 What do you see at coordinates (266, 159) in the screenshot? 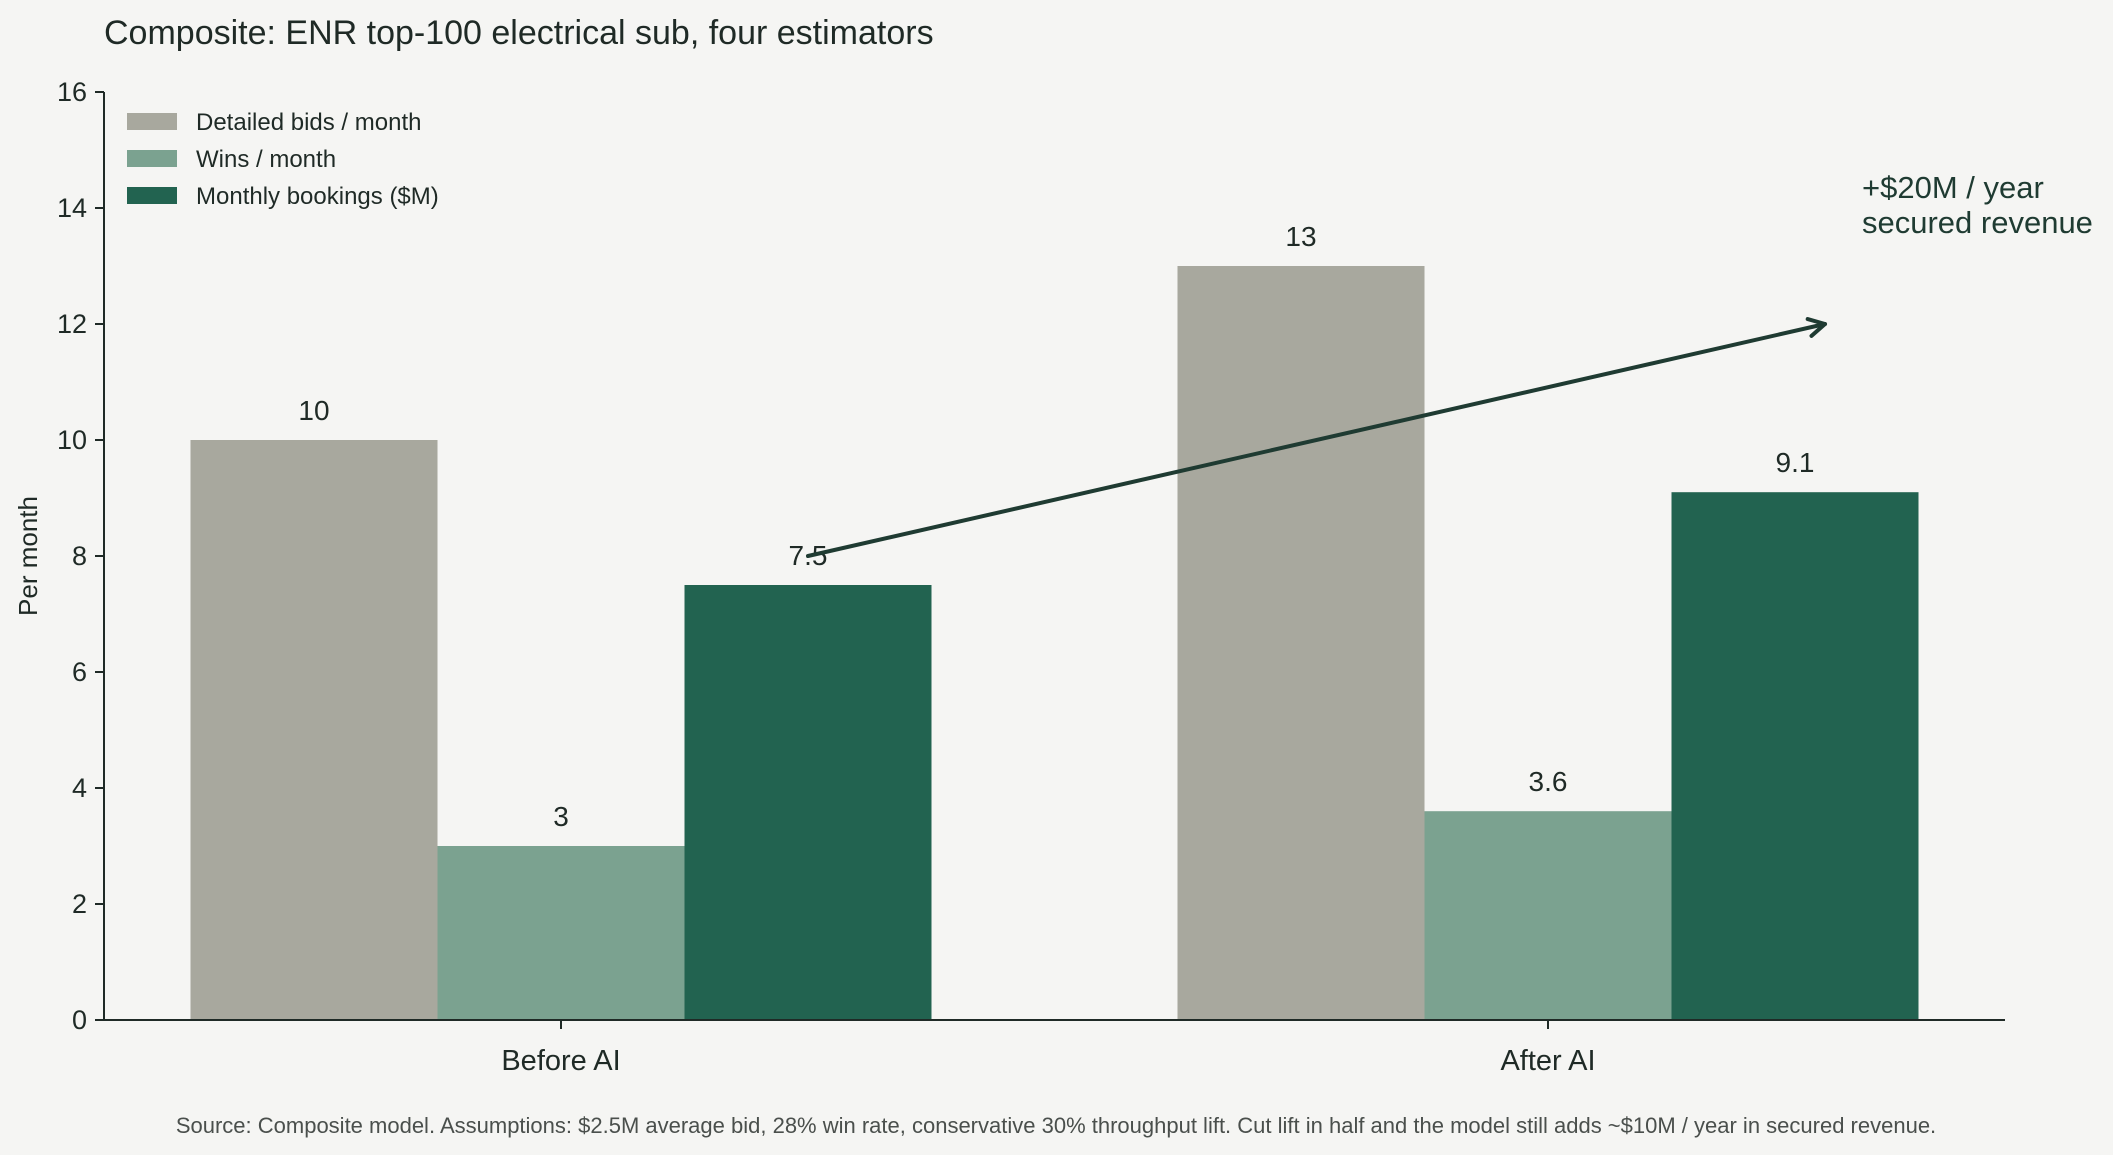
I see `legend-label: Wins / month` at bounding box center [266, 159].